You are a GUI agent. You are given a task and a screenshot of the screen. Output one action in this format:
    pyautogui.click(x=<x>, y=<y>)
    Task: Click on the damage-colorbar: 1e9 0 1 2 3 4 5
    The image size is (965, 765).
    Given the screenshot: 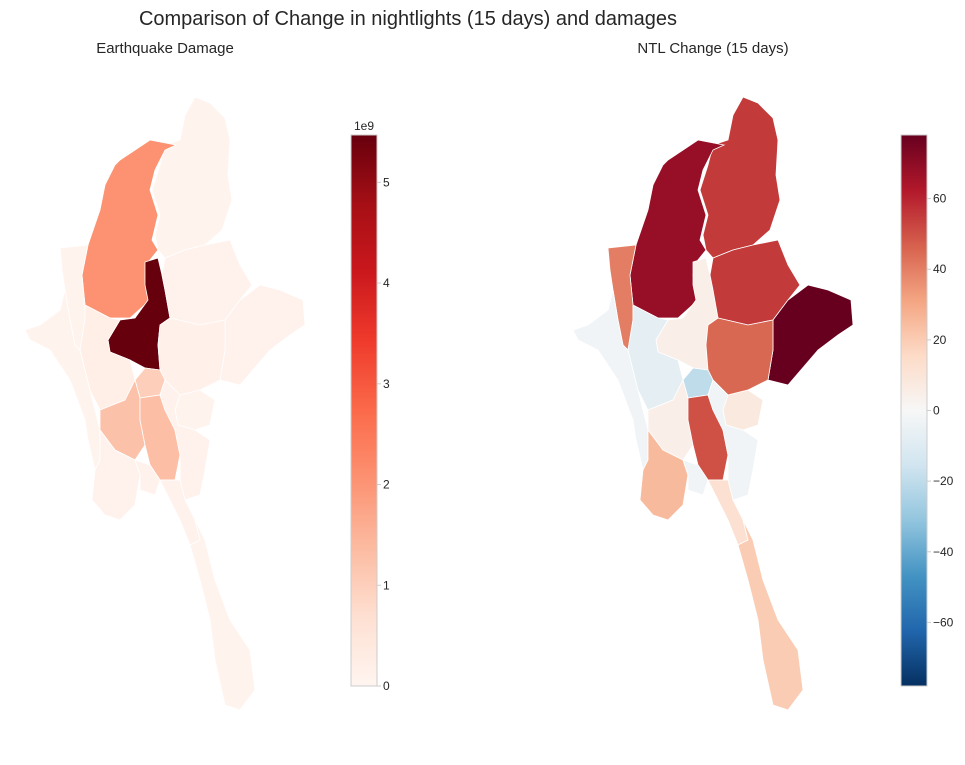 What is the action you would take?
    pyautogui.click(x=370, y=406)
    